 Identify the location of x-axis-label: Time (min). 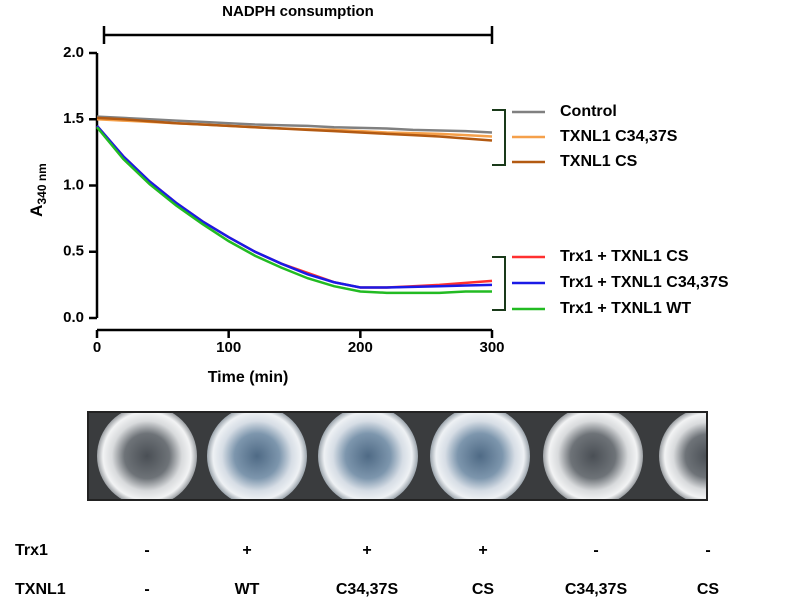
(248, 377).